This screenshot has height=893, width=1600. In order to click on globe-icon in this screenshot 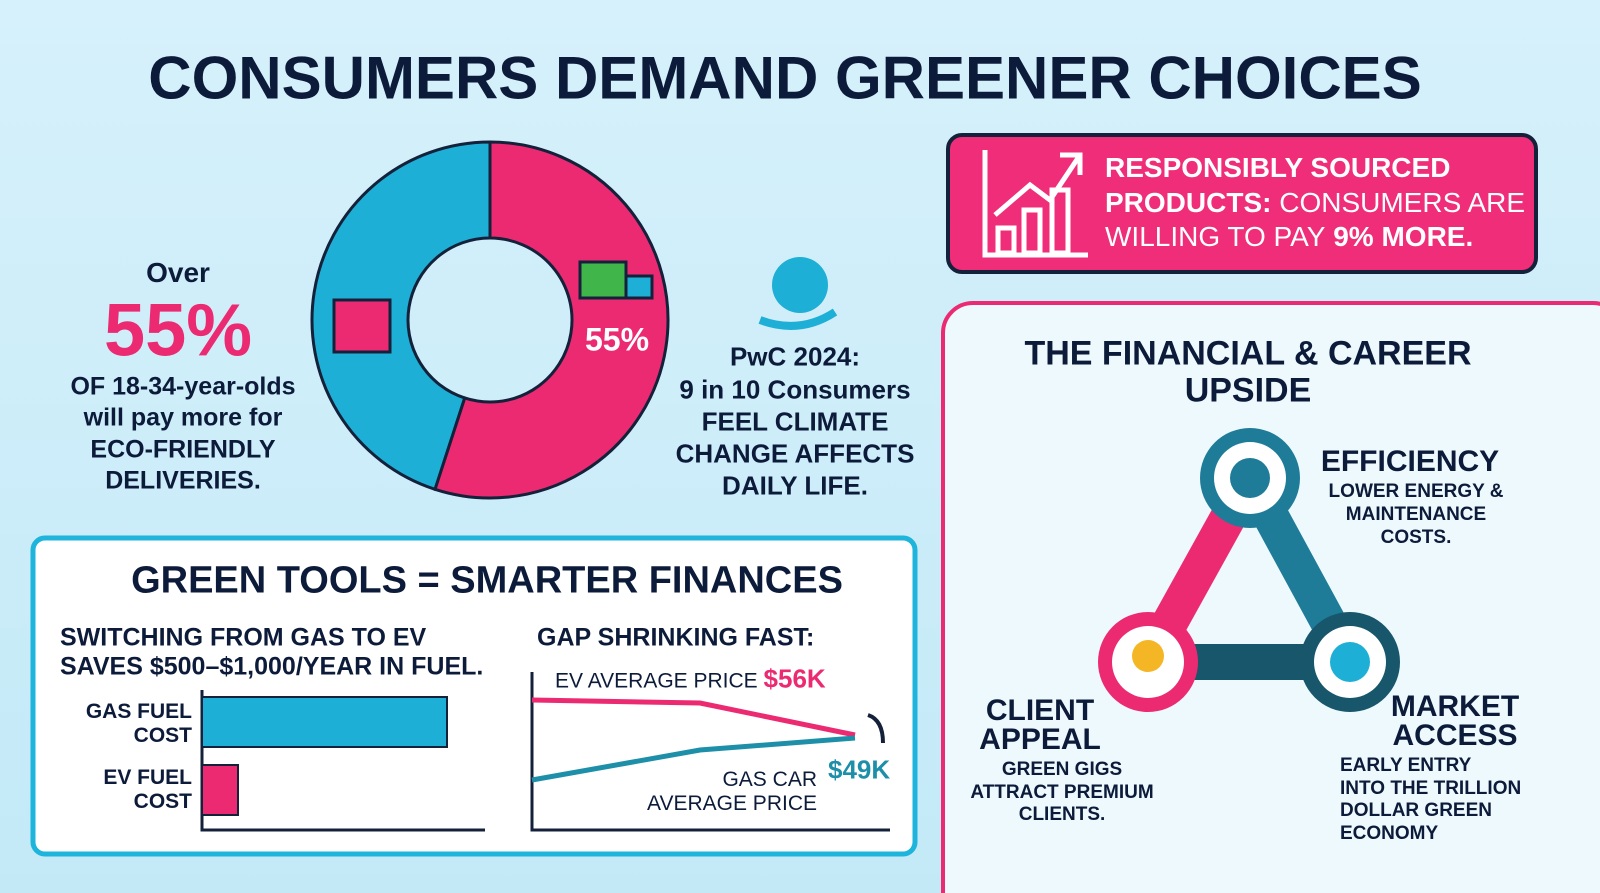, I will do `click(800, 285)`.